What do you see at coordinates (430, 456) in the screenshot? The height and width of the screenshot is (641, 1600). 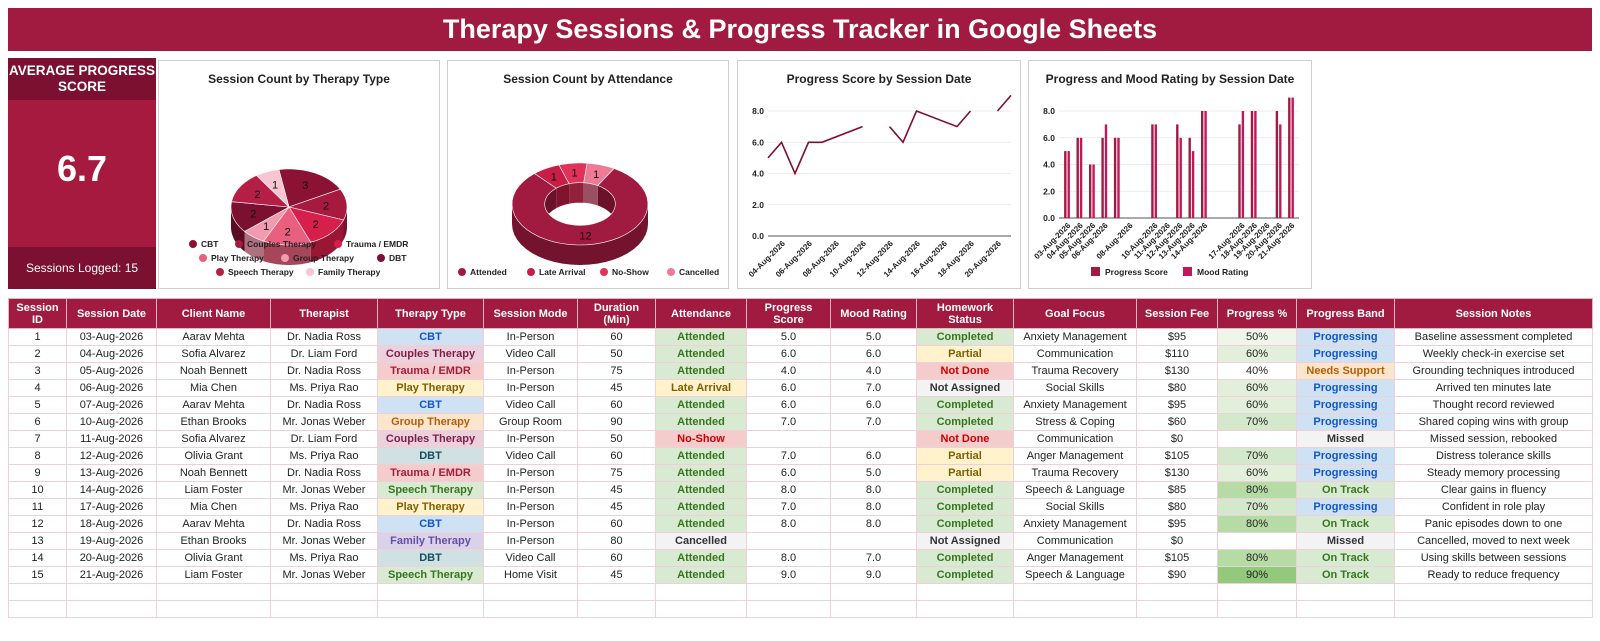 I see `table-cell: DBT` at bounding box center [430, 456].